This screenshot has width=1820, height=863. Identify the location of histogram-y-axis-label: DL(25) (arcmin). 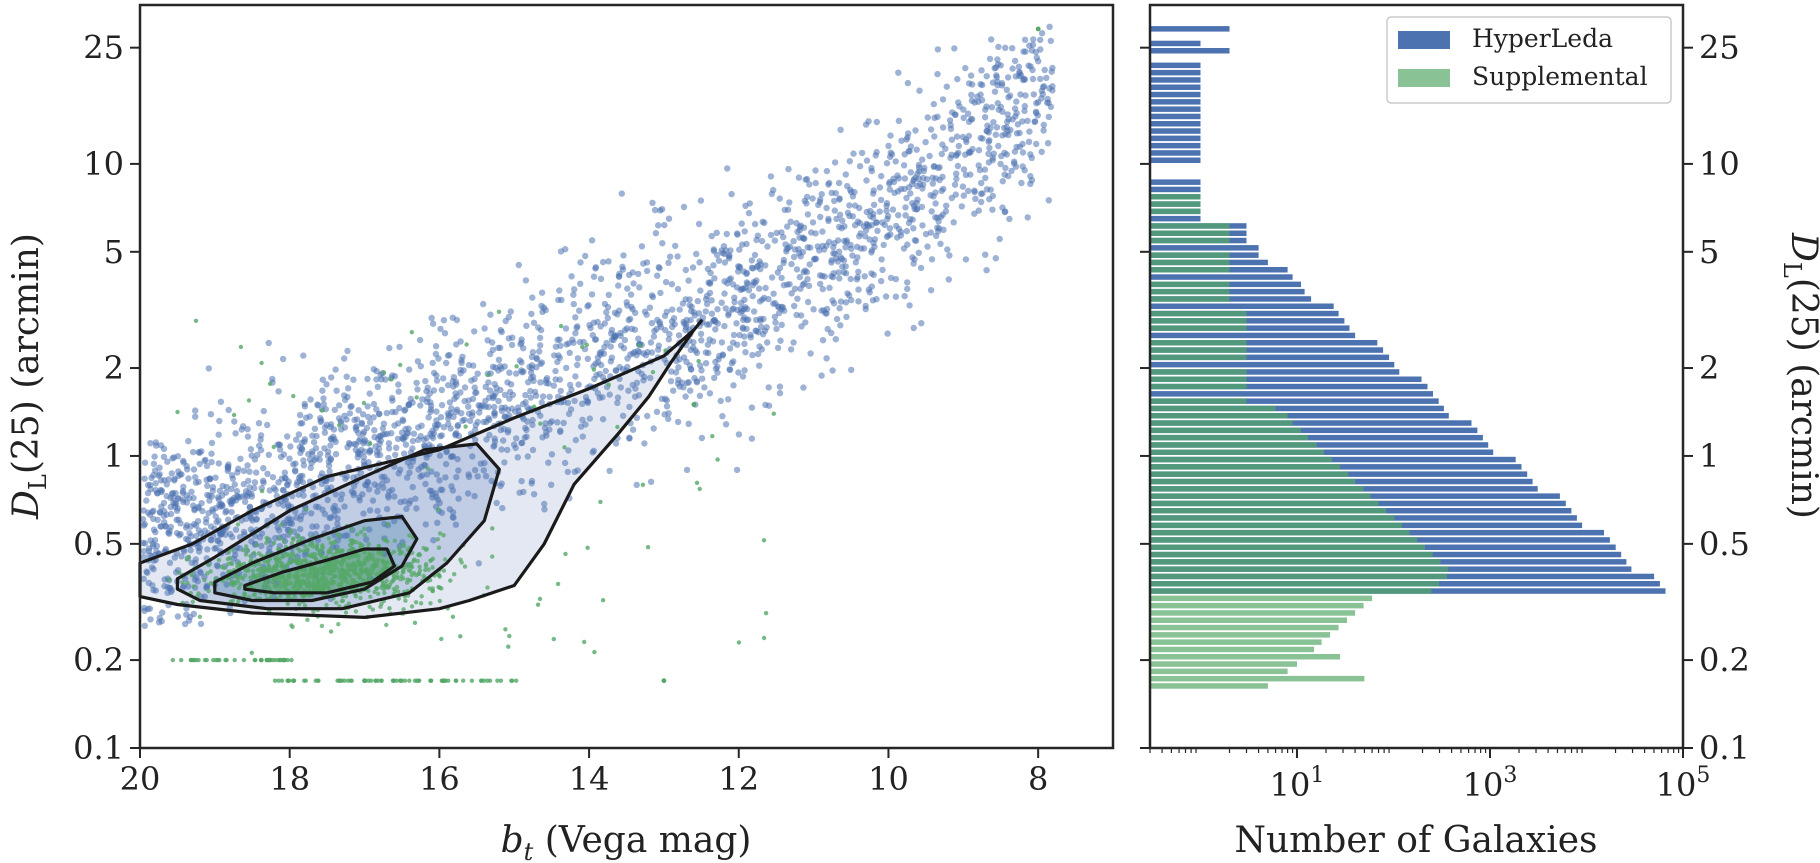
(1799, 375).